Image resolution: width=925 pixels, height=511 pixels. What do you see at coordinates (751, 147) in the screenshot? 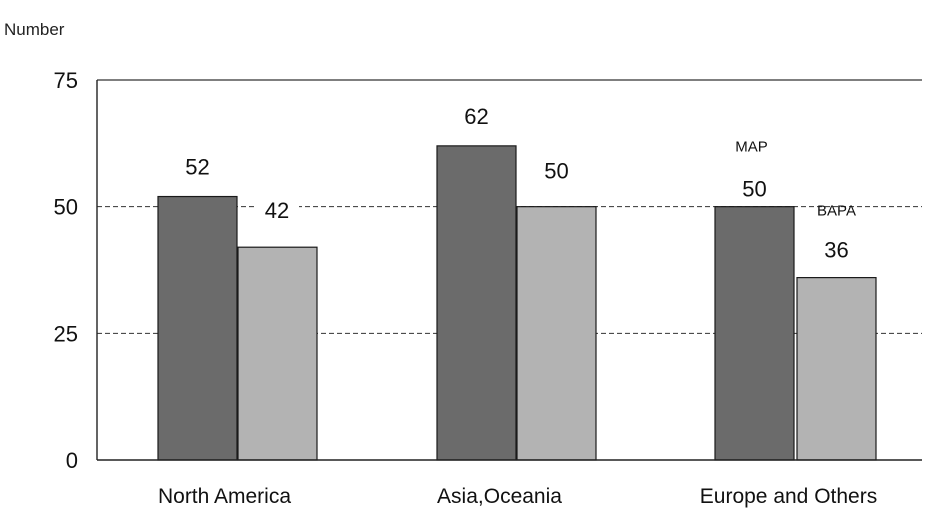
I see `series-annotation-map: MAP` at bounding box center [751, 147].